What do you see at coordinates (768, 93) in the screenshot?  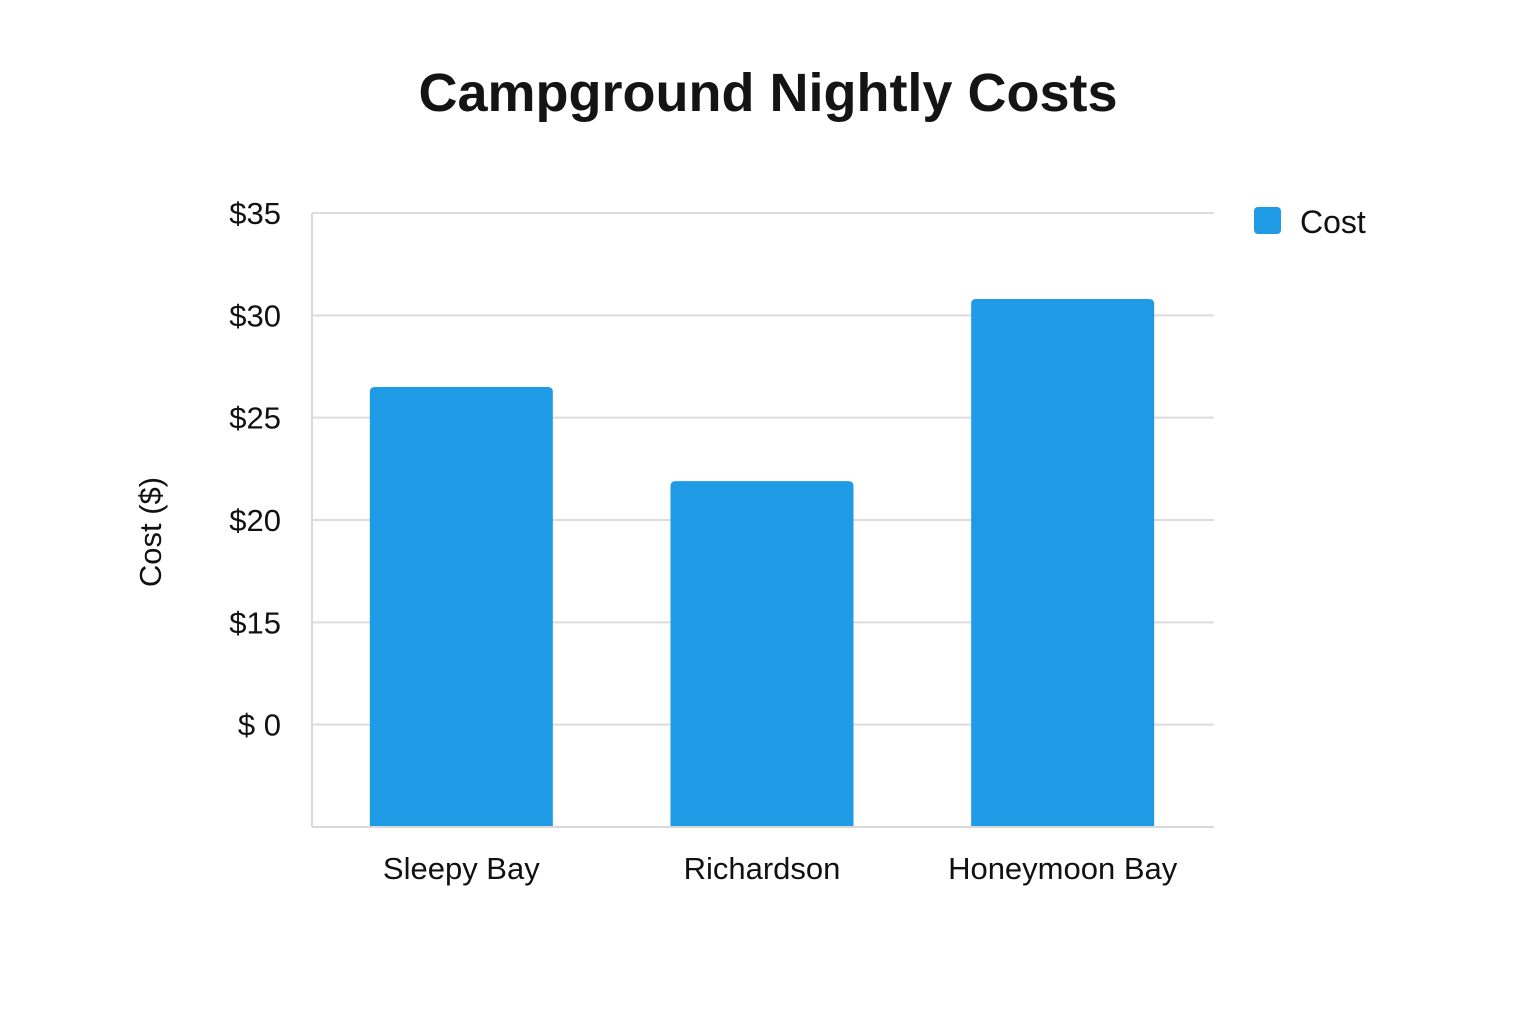 I see `chart-title: Campground Nightly Costs` at bounding box center [768, 93].